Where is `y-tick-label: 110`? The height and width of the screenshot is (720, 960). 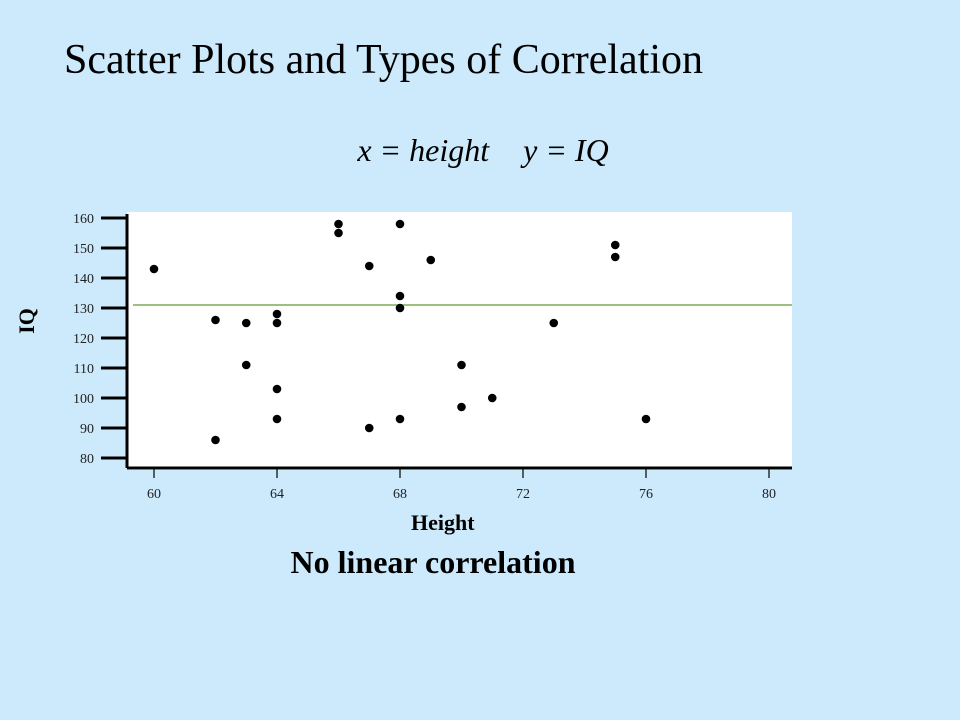 y-tick-label: 110 is located at coordinates (84, 369).